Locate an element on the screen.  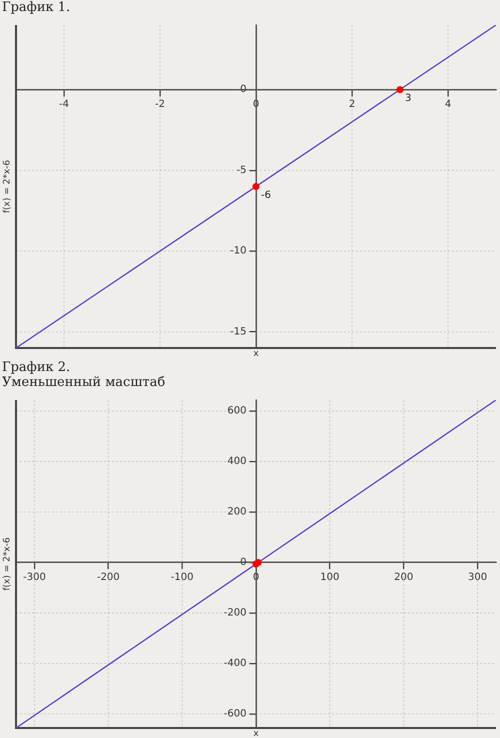
x-tick-label: -4 is located at coordinates (64, 104).